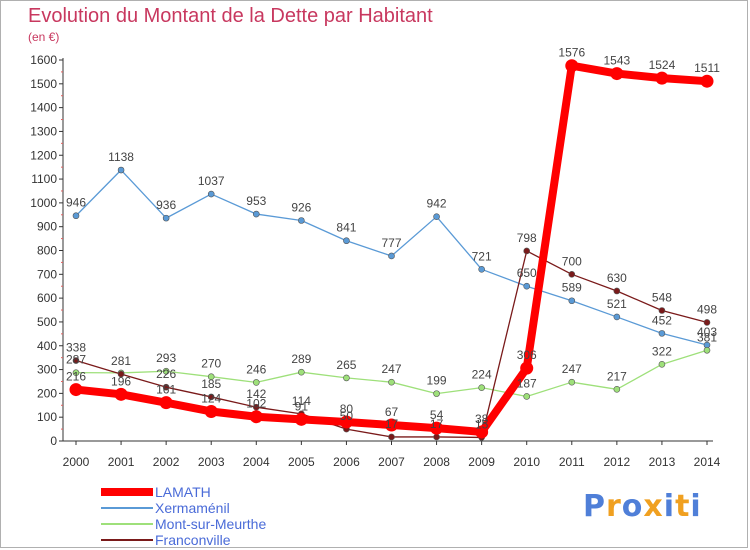  I want to click on data-label: 1037, so click(211, 181).